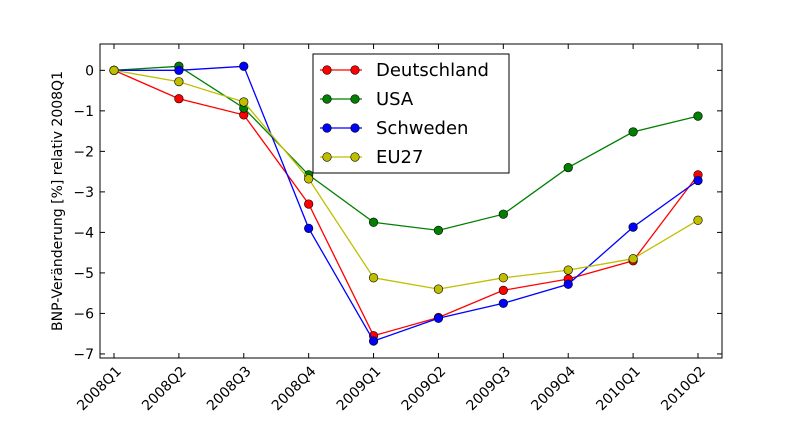 This screenshot has width=802, height=448. I want to click on legend-entry: Deutschland, so click(404, 70).